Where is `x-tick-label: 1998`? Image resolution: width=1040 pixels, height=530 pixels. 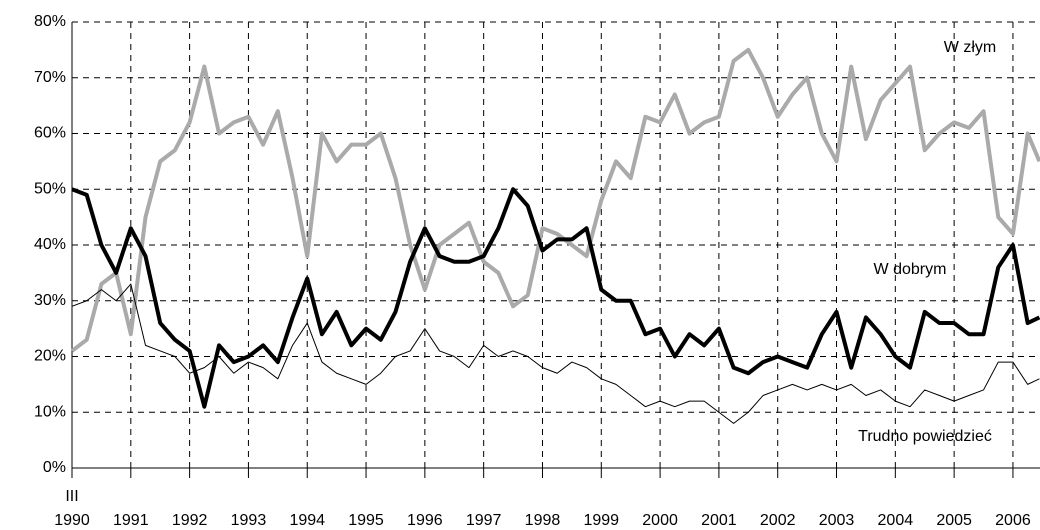
x-tick-label: 1998 is located at coordinates (543, 520).